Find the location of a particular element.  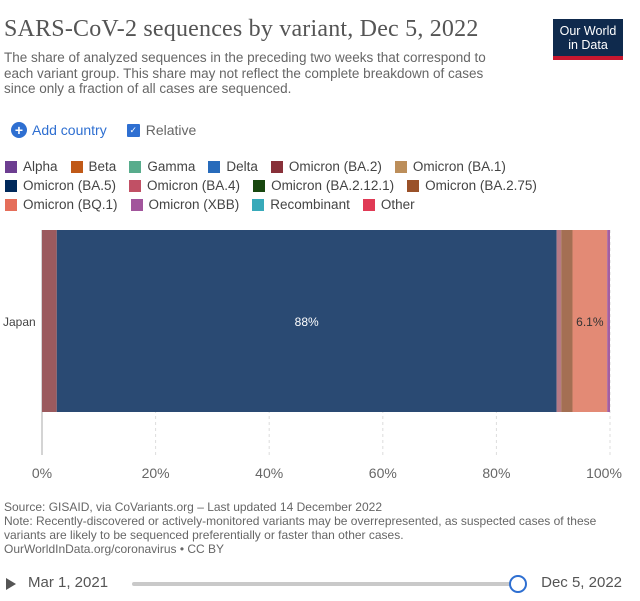

legend-item: Omicron (BQ.1) is located at coordinates (61, 204).